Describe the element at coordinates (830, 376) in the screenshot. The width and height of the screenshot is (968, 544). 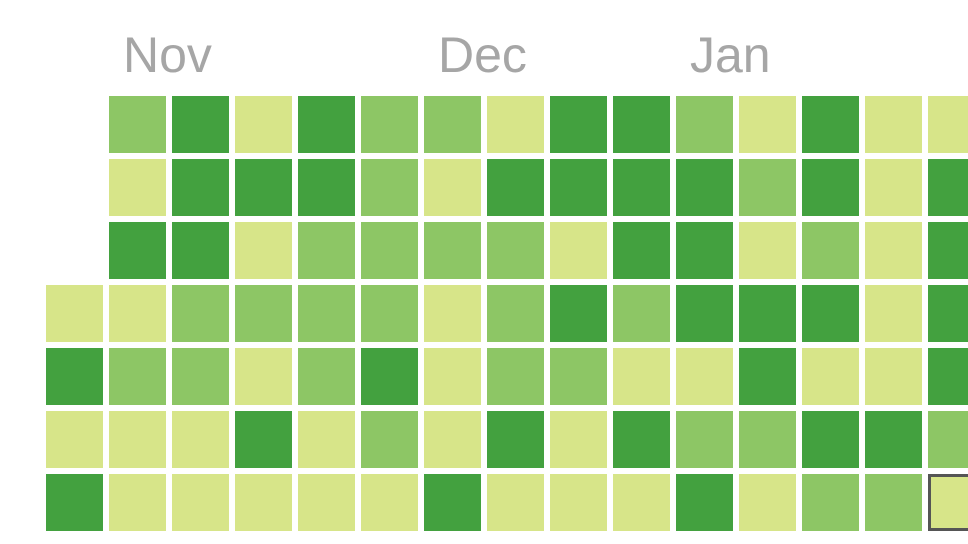
I see `heatmap-cell-w12-d4` at that location.